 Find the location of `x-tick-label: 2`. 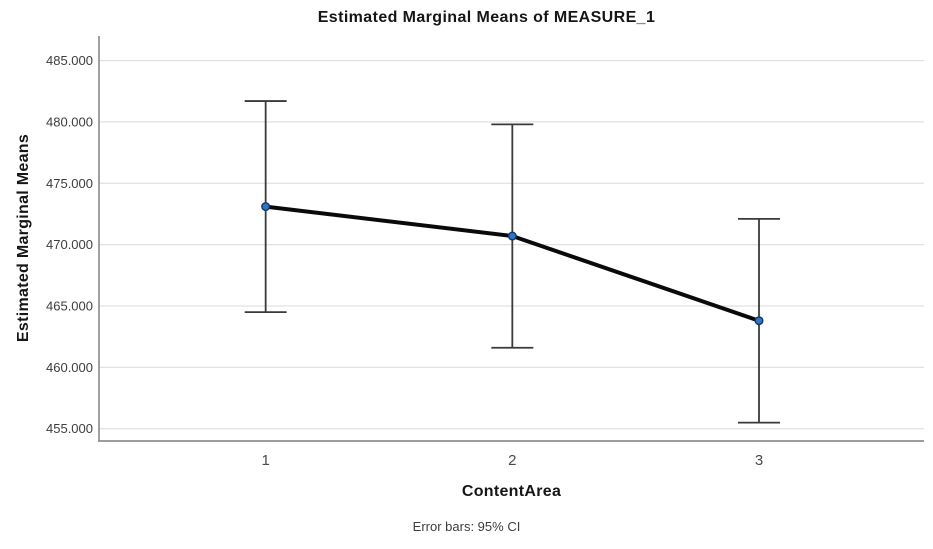

x-tick-label: 2 is located at coordinates (512, 460).